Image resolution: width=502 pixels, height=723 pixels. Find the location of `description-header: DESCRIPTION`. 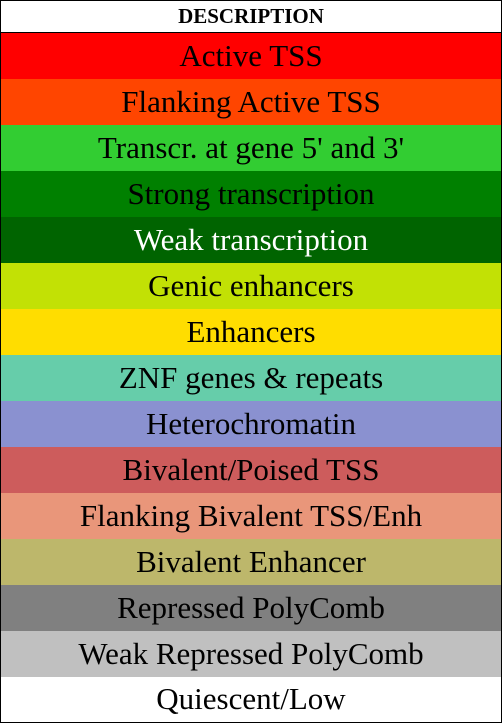

description-header: DESCRIPTION is located at coordinates (251, 17).